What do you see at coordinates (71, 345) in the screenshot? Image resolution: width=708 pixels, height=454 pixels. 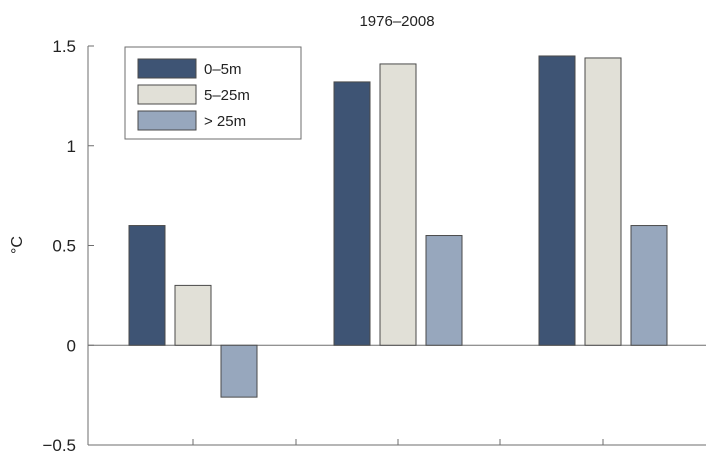 I see `y-tick-label: 0` at bounding box center [71, 345].